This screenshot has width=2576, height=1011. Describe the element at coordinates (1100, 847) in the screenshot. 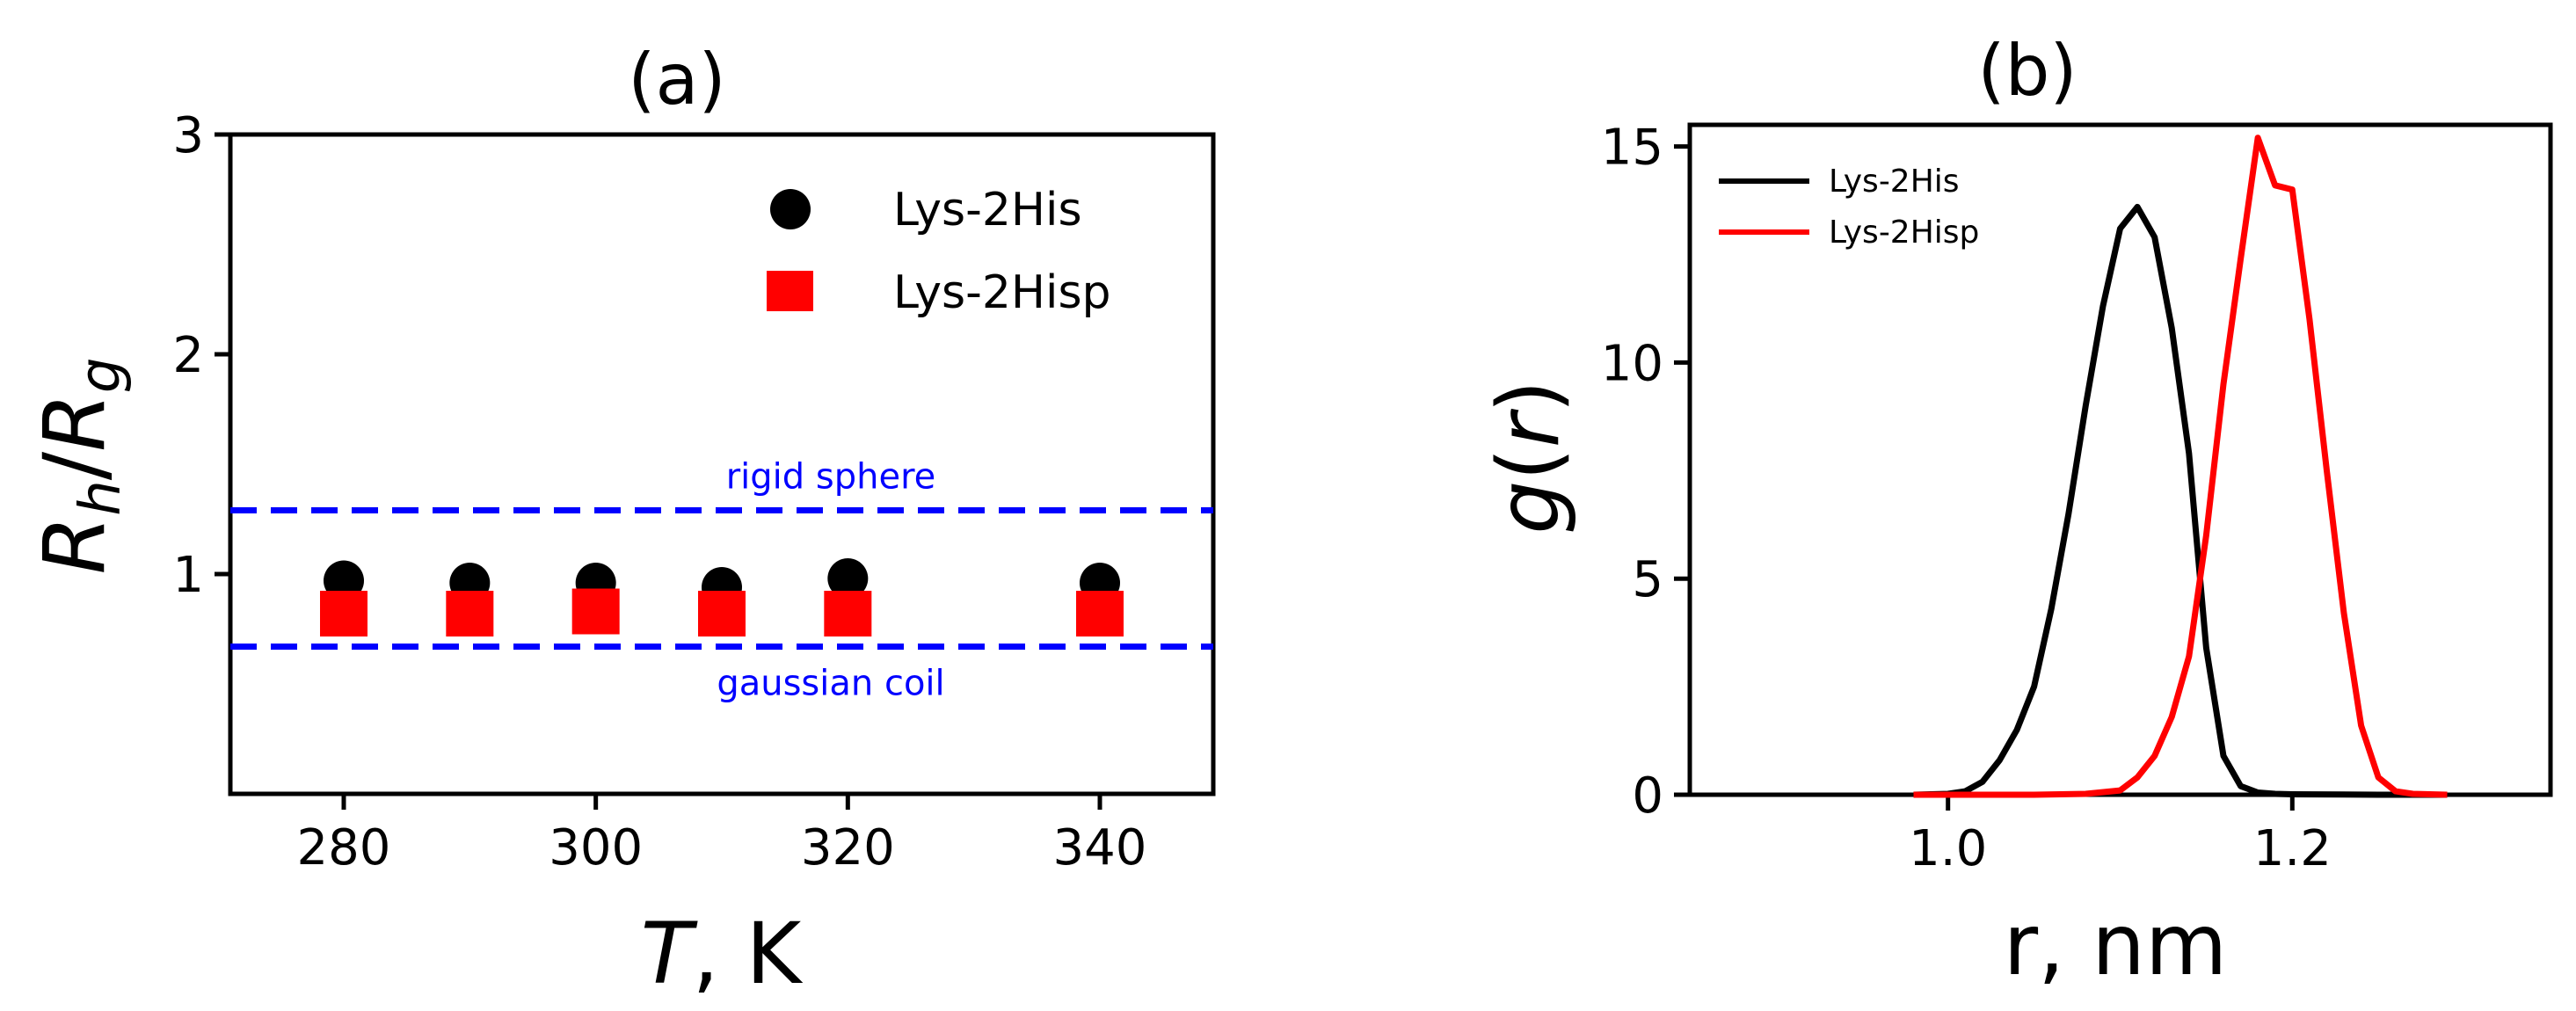

I see `x-tick-label: 340` at that location.